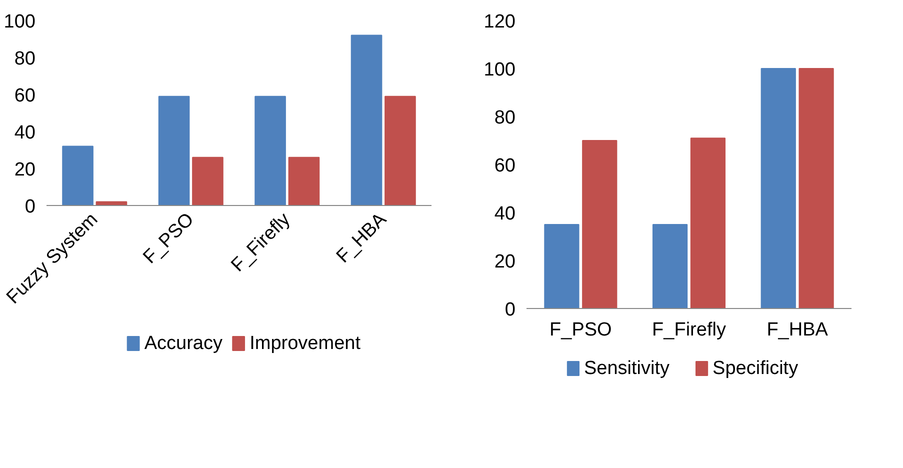 The image size is (903, 468). I want to click on legend-label: Accuracy, so click(183, 343).